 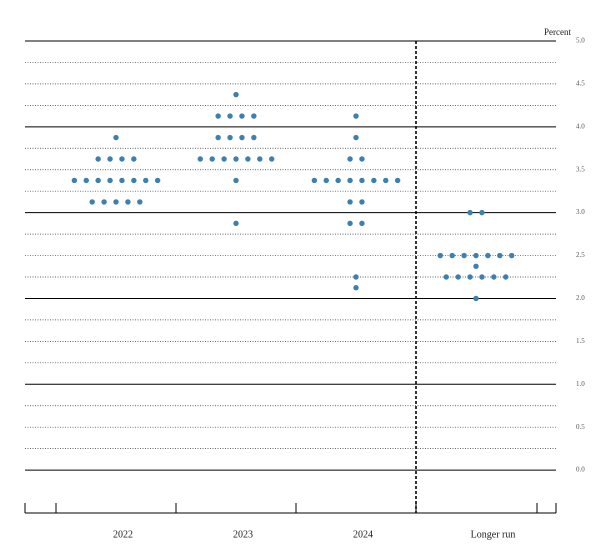 I want to click on x-tick-label: Longer run, so click(x=493, y=534).